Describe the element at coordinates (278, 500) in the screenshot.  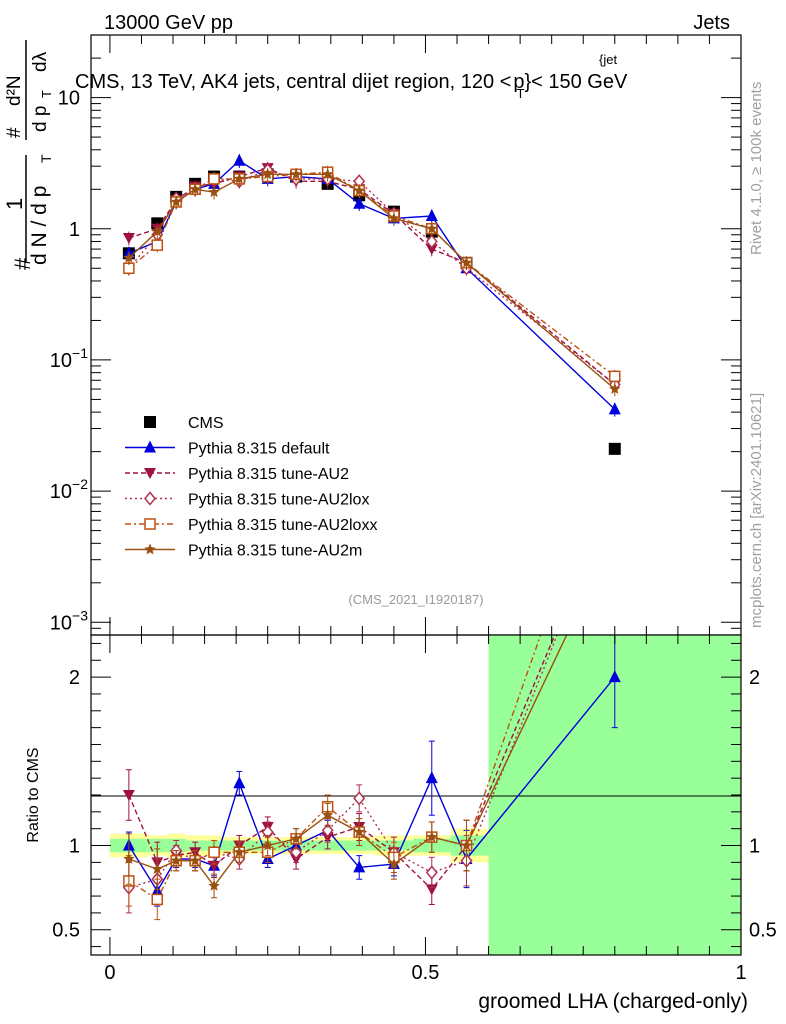
I see `legend-label: Pythia 8.315 tune-AU2lox` at that location.